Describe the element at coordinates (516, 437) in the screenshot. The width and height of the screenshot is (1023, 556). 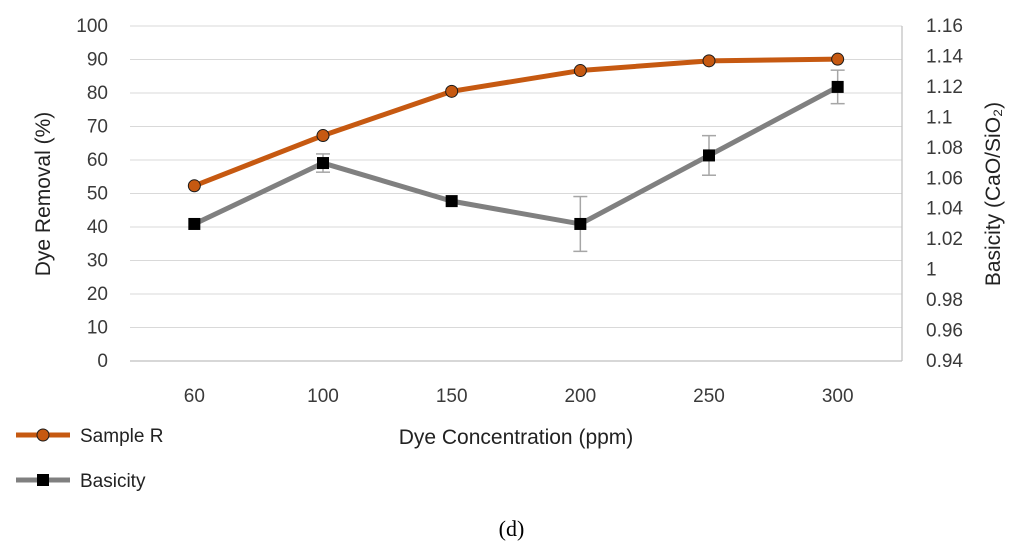
I see `x-axis-title: Dye Concentration (ppm)` at that location.